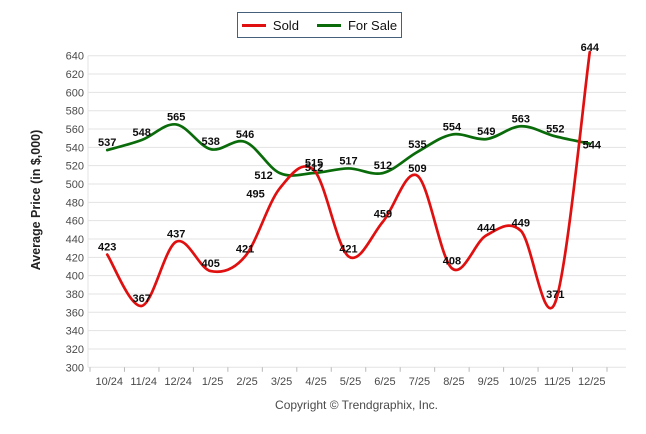 This screenshot has height=434, width=646. Describe the element at coordinates (75, 203) in the screenshot. I see `y-tick-label: 480` at that location.